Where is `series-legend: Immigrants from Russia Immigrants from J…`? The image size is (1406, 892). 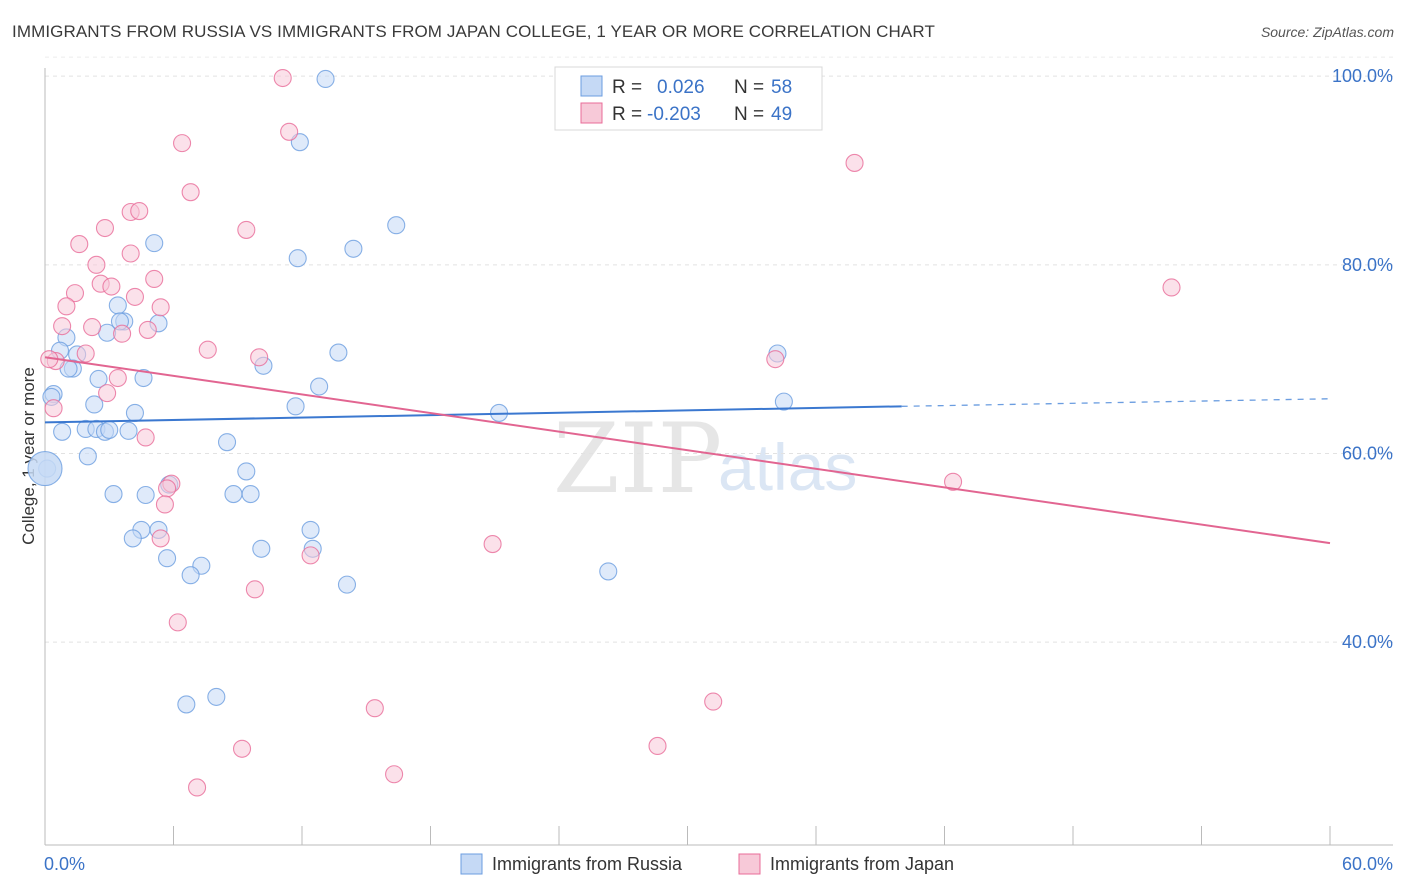
series-legend: Immigrants from Russia Immigrants from J… is located at coordinates (707, 864).